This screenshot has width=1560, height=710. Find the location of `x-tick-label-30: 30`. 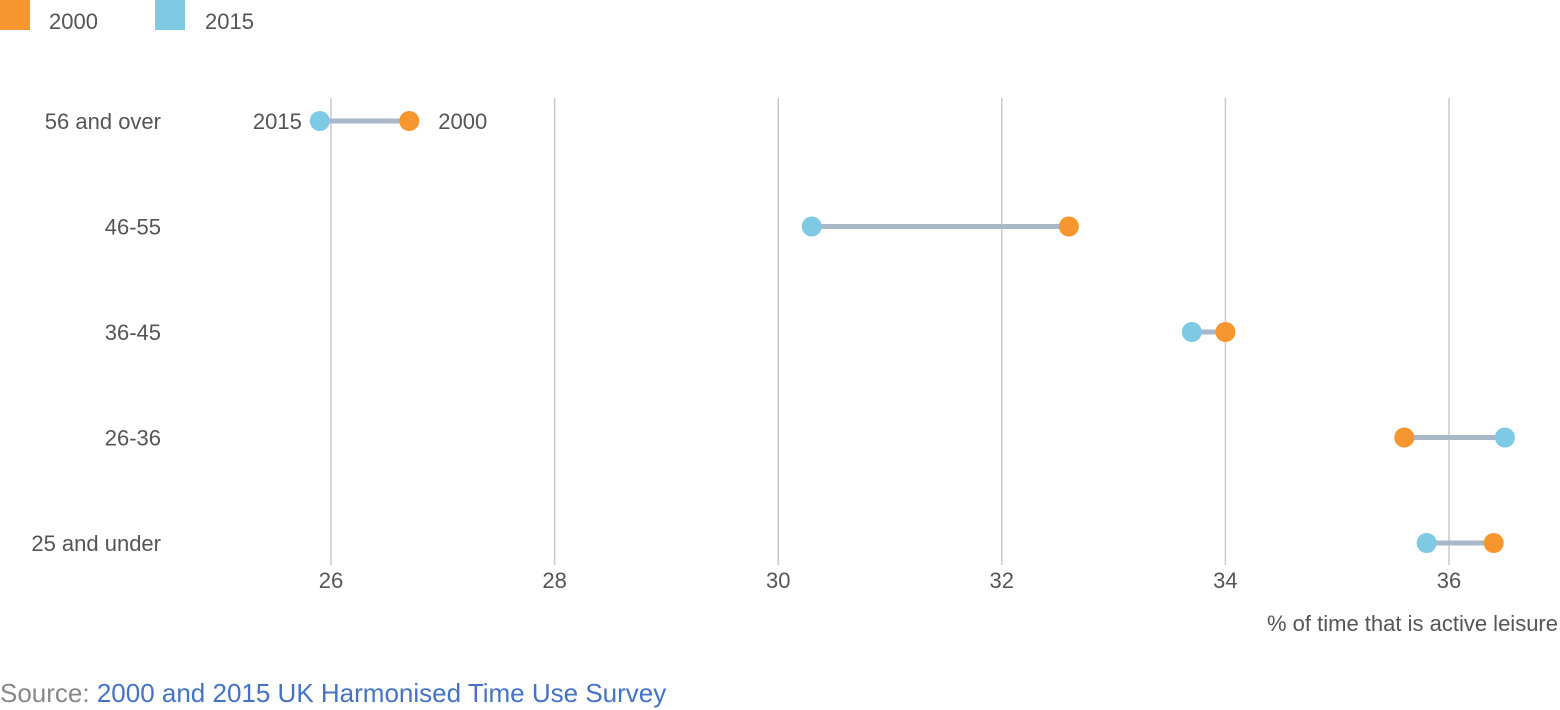

x-tick-label-30: 30 is located at coordinates (778, 580).